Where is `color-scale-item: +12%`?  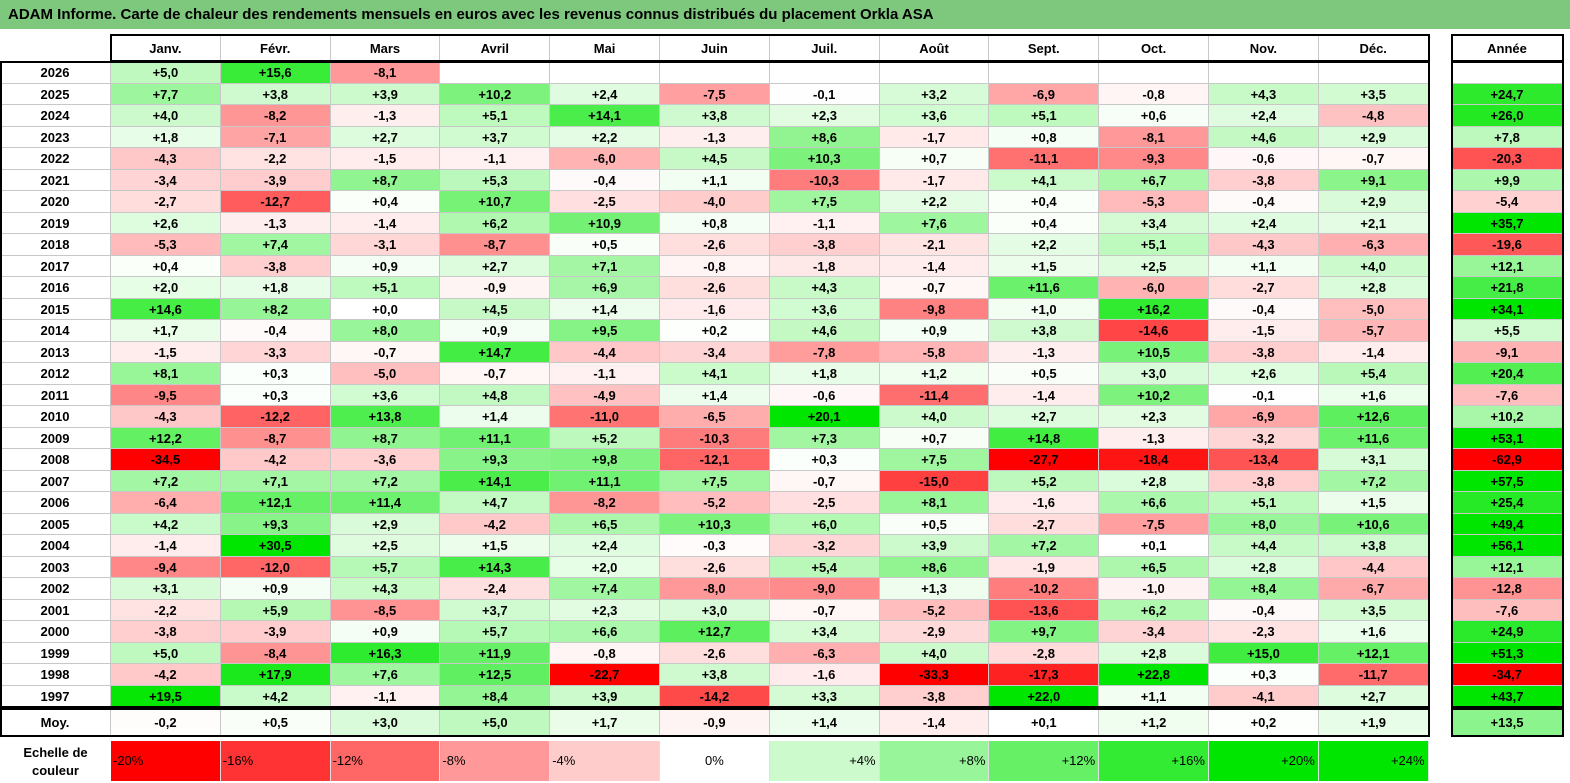
color-scale-item: +12% is located at coordinates (1044, 761).